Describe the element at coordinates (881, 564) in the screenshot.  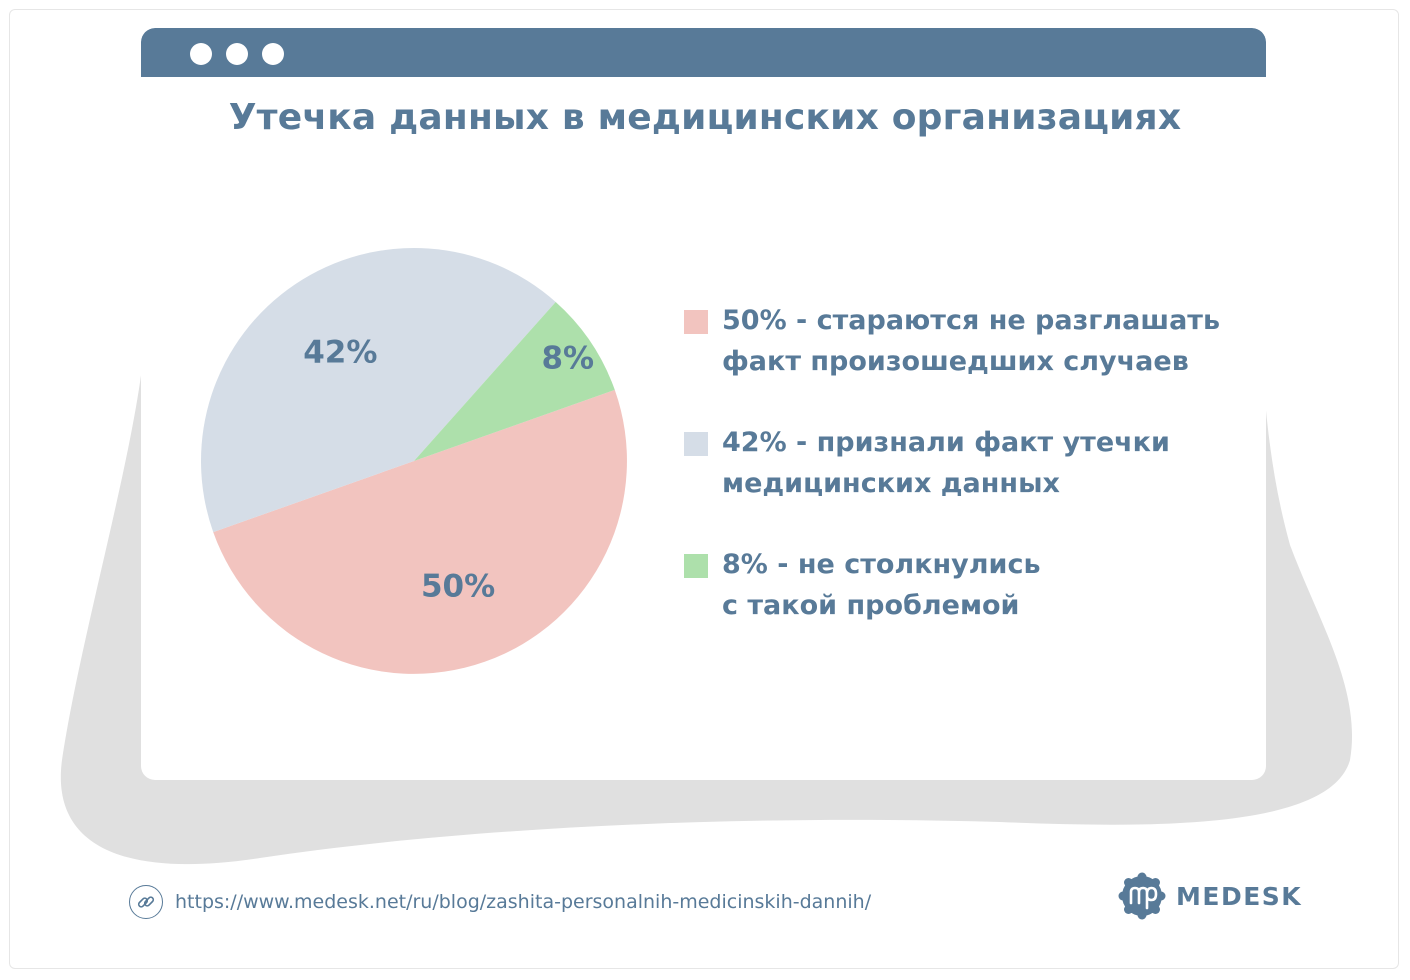
I see `legend-line: 8% - не столкнулись` at that location.